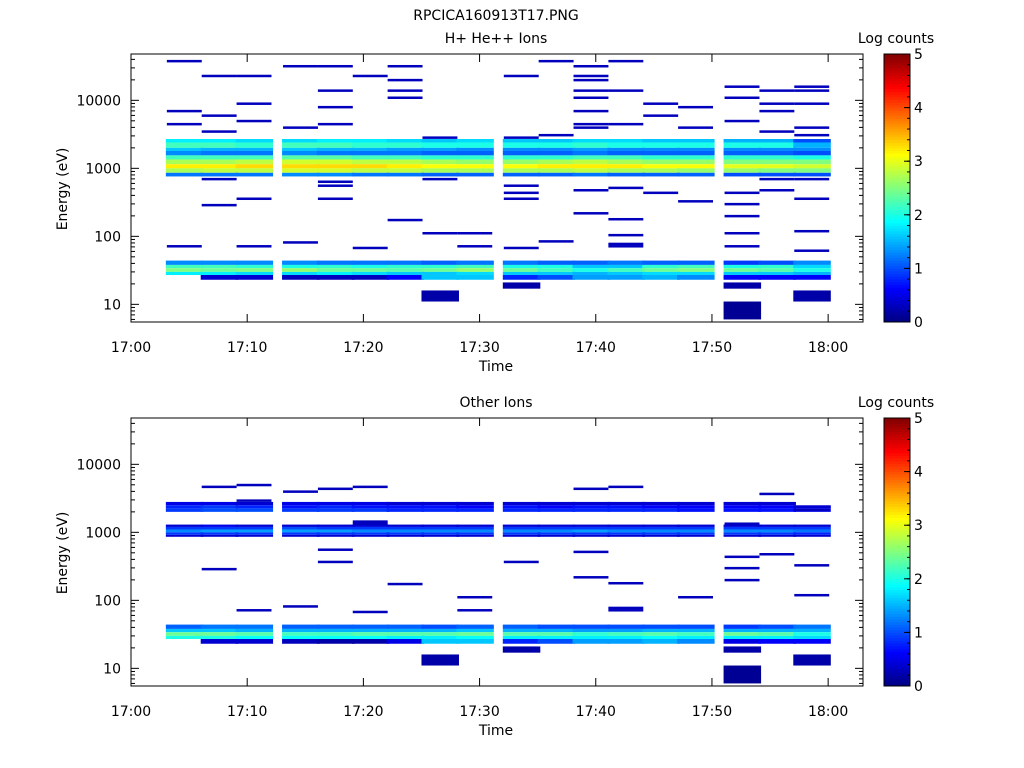 Image resolution: width=1024 pixels, height=768 pixels. I want to click on colorbar-tick-label: 2, so click(918, 580).